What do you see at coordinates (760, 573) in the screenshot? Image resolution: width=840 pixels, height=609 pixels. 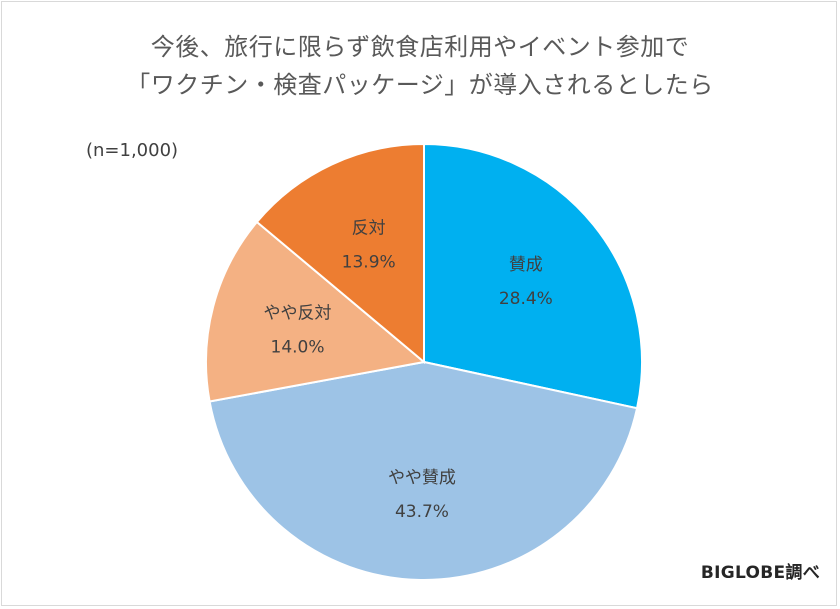 I see `source-credit: BIGLOBE調べ` at bounding box center [760, 573].